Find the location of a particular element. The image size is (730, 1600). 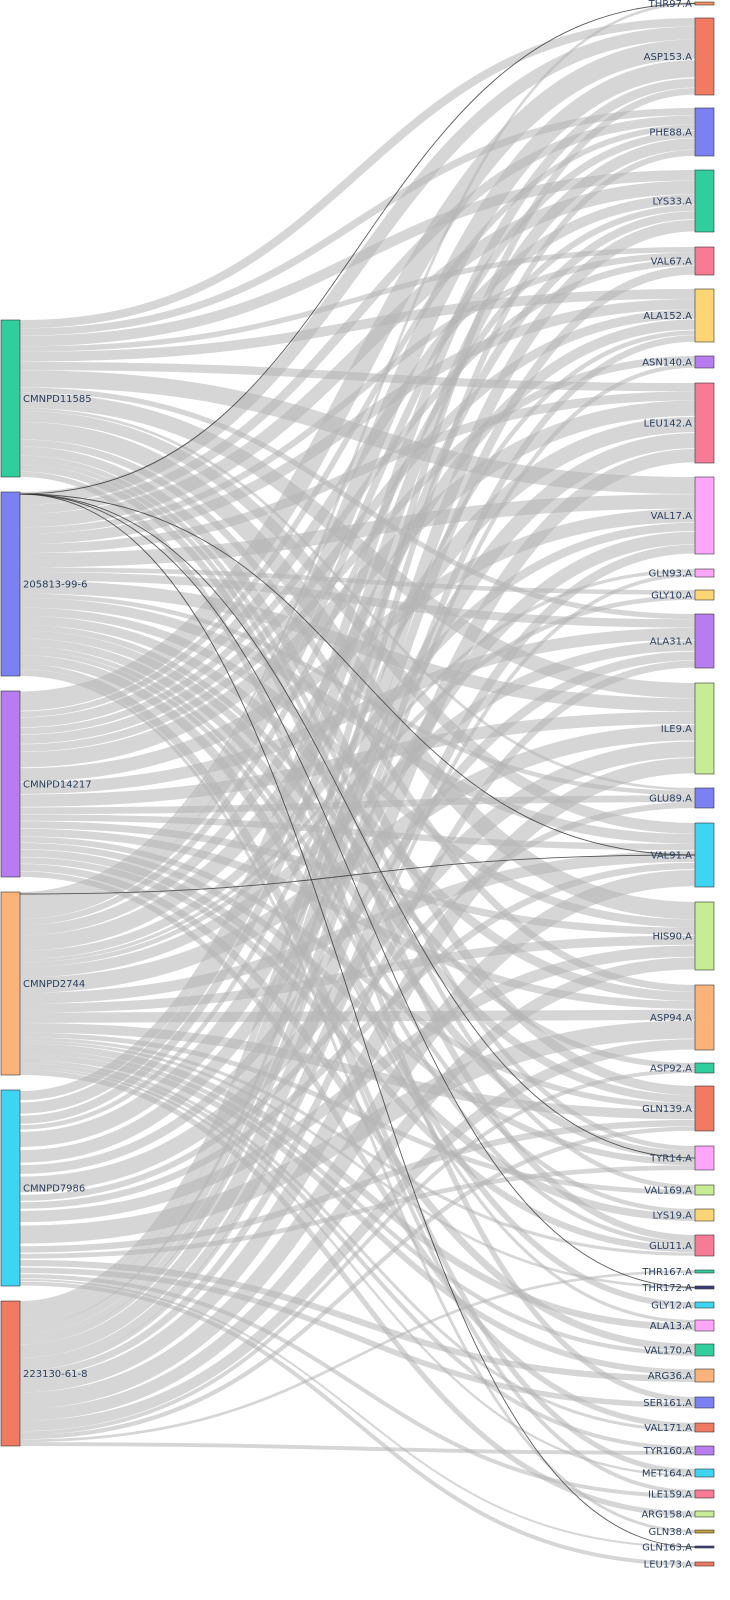

target-node-label: ASP153.A is located at coordinates (668, 57).